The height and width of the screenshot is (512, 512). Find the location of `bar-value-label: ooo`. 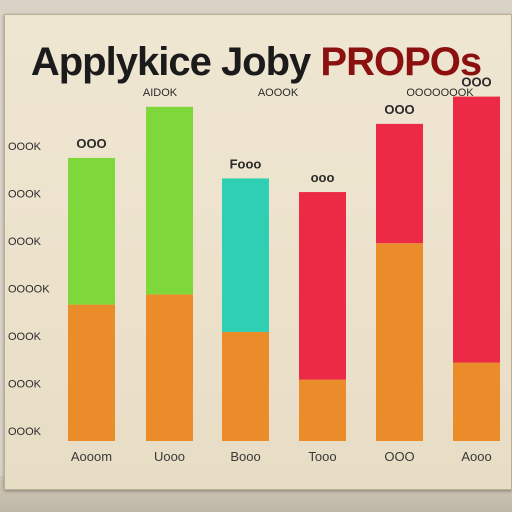

bar-value-label: ooo is located at coordinates (323, 177).